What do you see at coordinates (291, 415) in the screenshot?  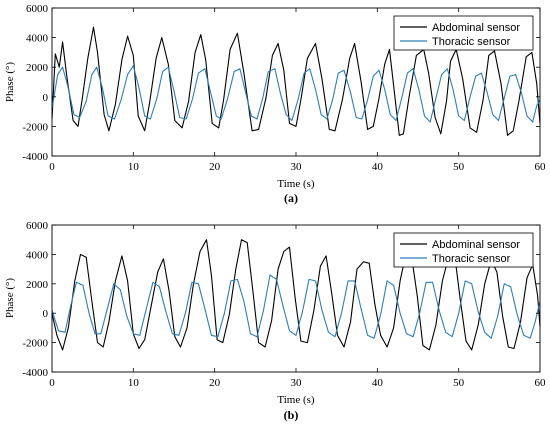 I see `panel-caption: (b)` at bounding box center [291, 415].